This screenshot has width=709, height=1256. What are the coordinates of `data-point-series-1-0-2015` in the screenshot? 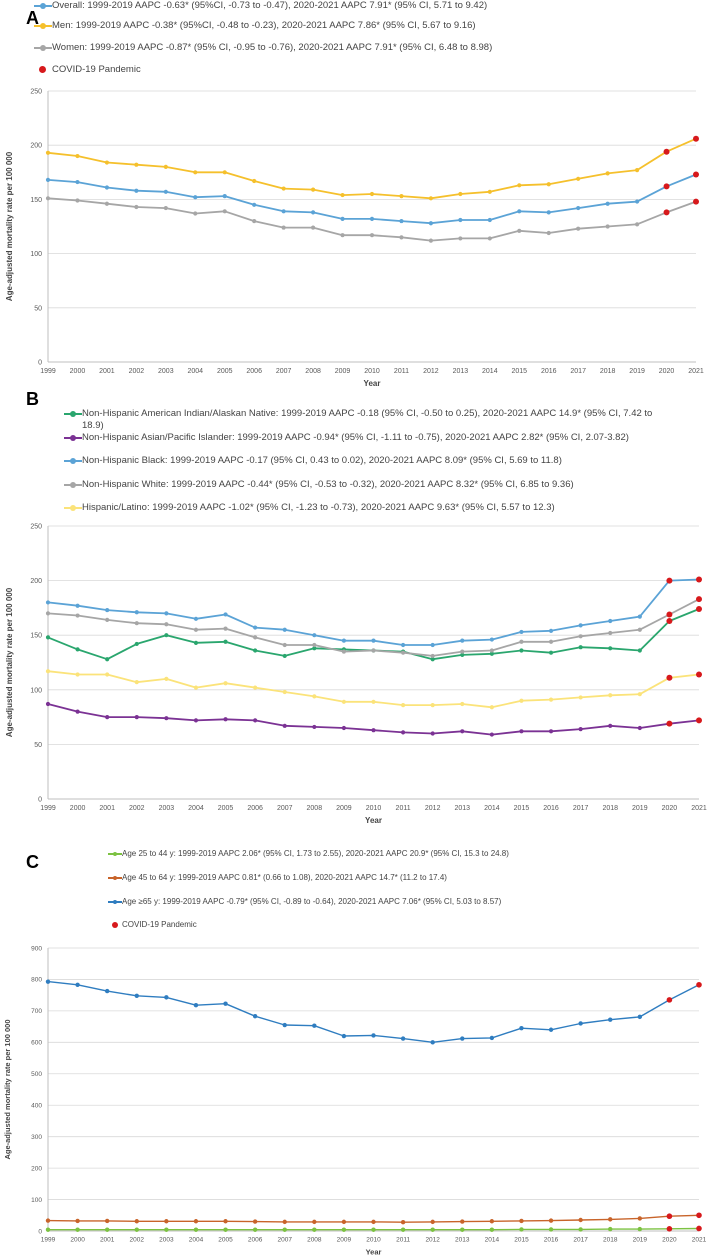 It's located at (521, 650).